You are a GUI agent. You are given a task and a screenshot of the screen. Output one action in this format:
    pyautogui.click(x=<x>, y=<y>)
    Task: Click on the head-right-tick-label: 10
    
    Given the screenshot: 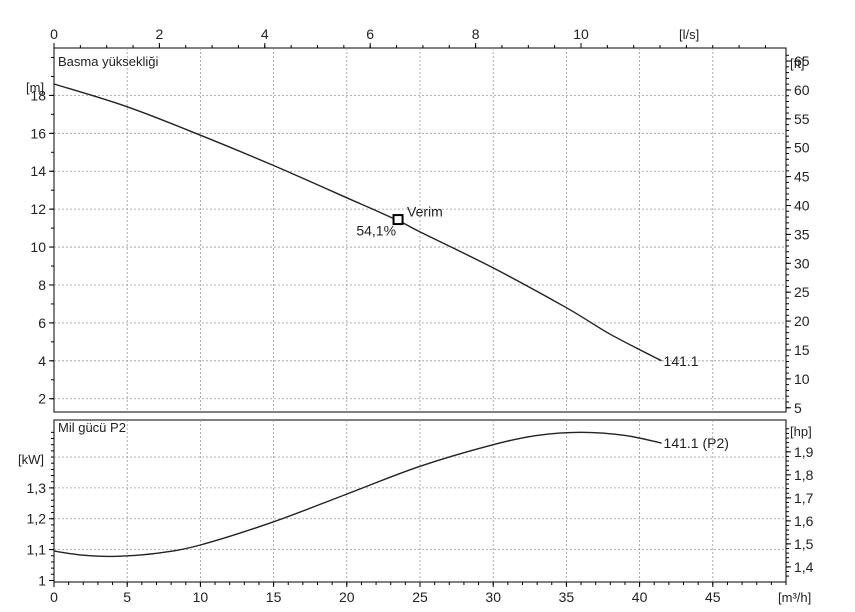 What is the action you would take?
    pyautogui.click(x=802, y=379)
    